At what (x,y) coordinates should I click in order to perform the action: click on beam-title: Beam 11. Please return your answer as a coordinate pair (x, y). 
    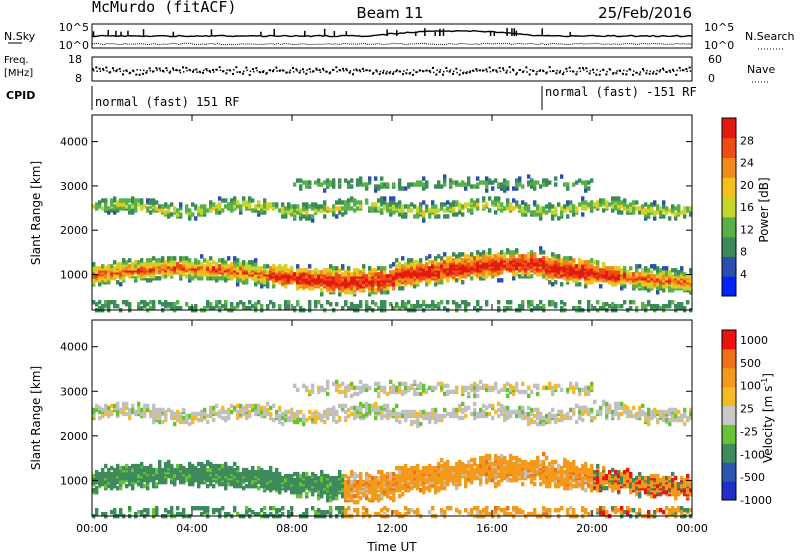
    Looking at the image, I should click on (389, 13).